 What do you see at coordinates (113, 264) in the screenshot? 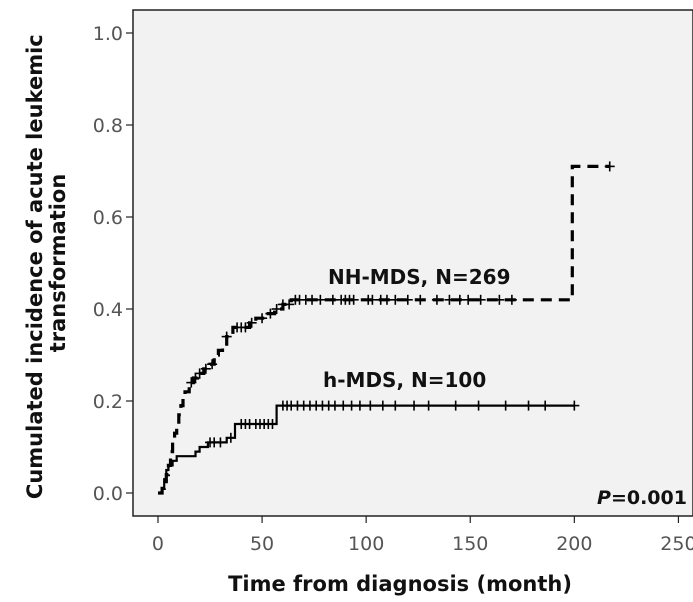
I see `y-axis: 0.0 0.2 0.4 0.6 0.8 1.0` at bounding box center [113, 264].